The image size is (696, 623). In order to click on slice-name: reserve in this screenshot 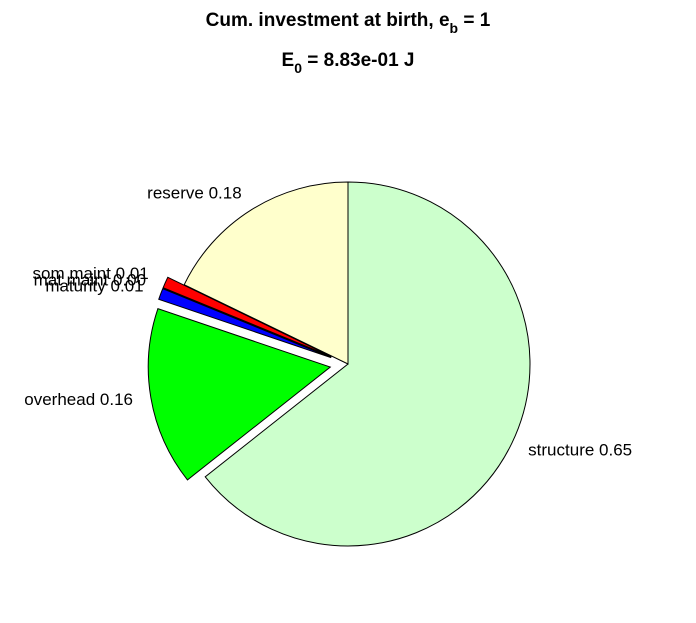, I will do `click(175, 193)`.